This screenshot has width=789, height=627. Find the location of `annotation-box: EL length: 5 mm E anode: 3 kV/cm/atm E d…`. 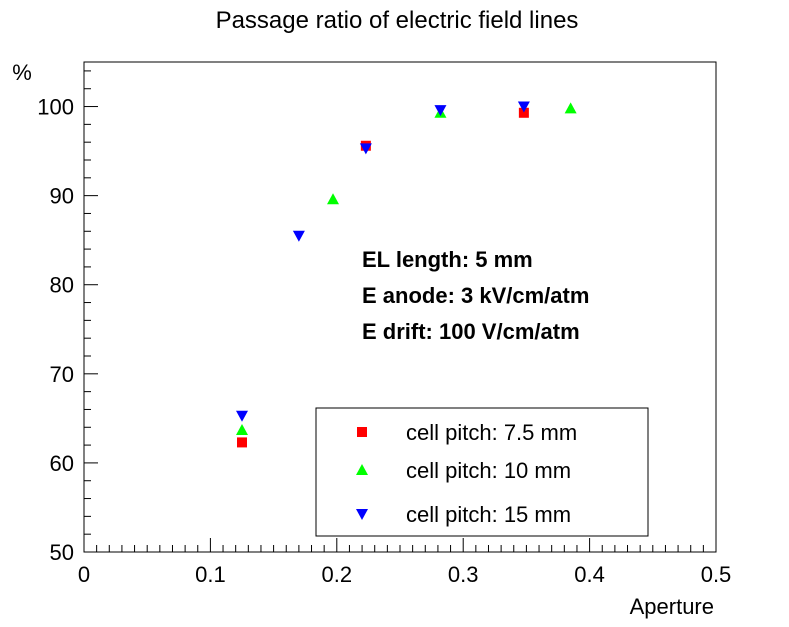

annotation-box: EL length: 5 mm E anode: 3 kV/cm/atm E d… is located at coordinates (475, 295).